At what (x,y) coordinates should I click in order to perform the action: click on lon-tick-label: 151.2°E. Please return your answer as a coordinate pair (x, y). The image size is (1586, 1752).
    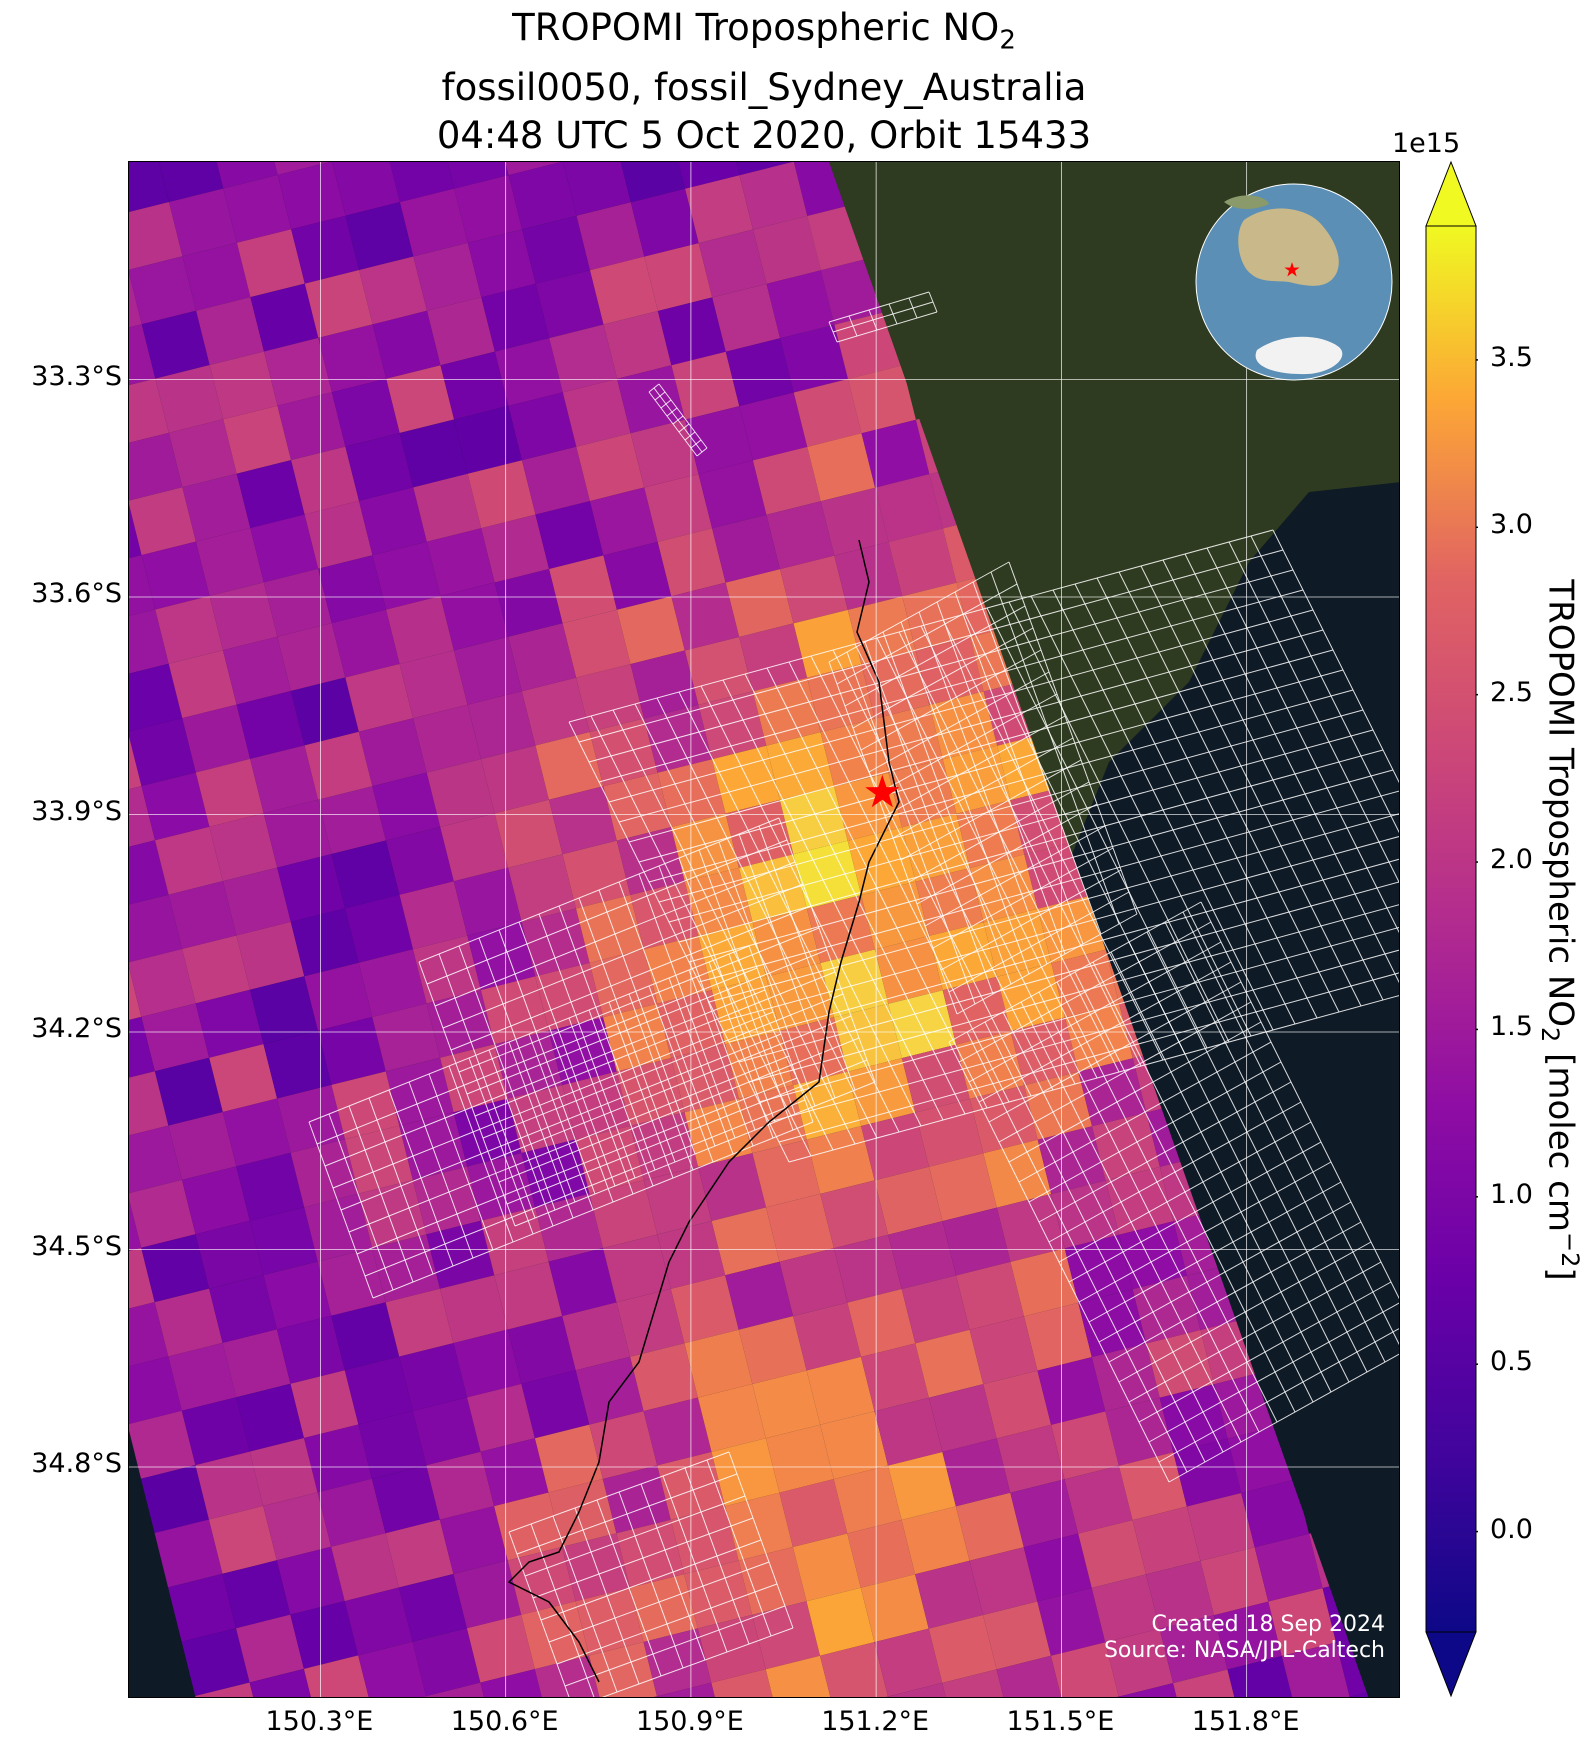
    Looking at the image, I should click on (875, 1721).